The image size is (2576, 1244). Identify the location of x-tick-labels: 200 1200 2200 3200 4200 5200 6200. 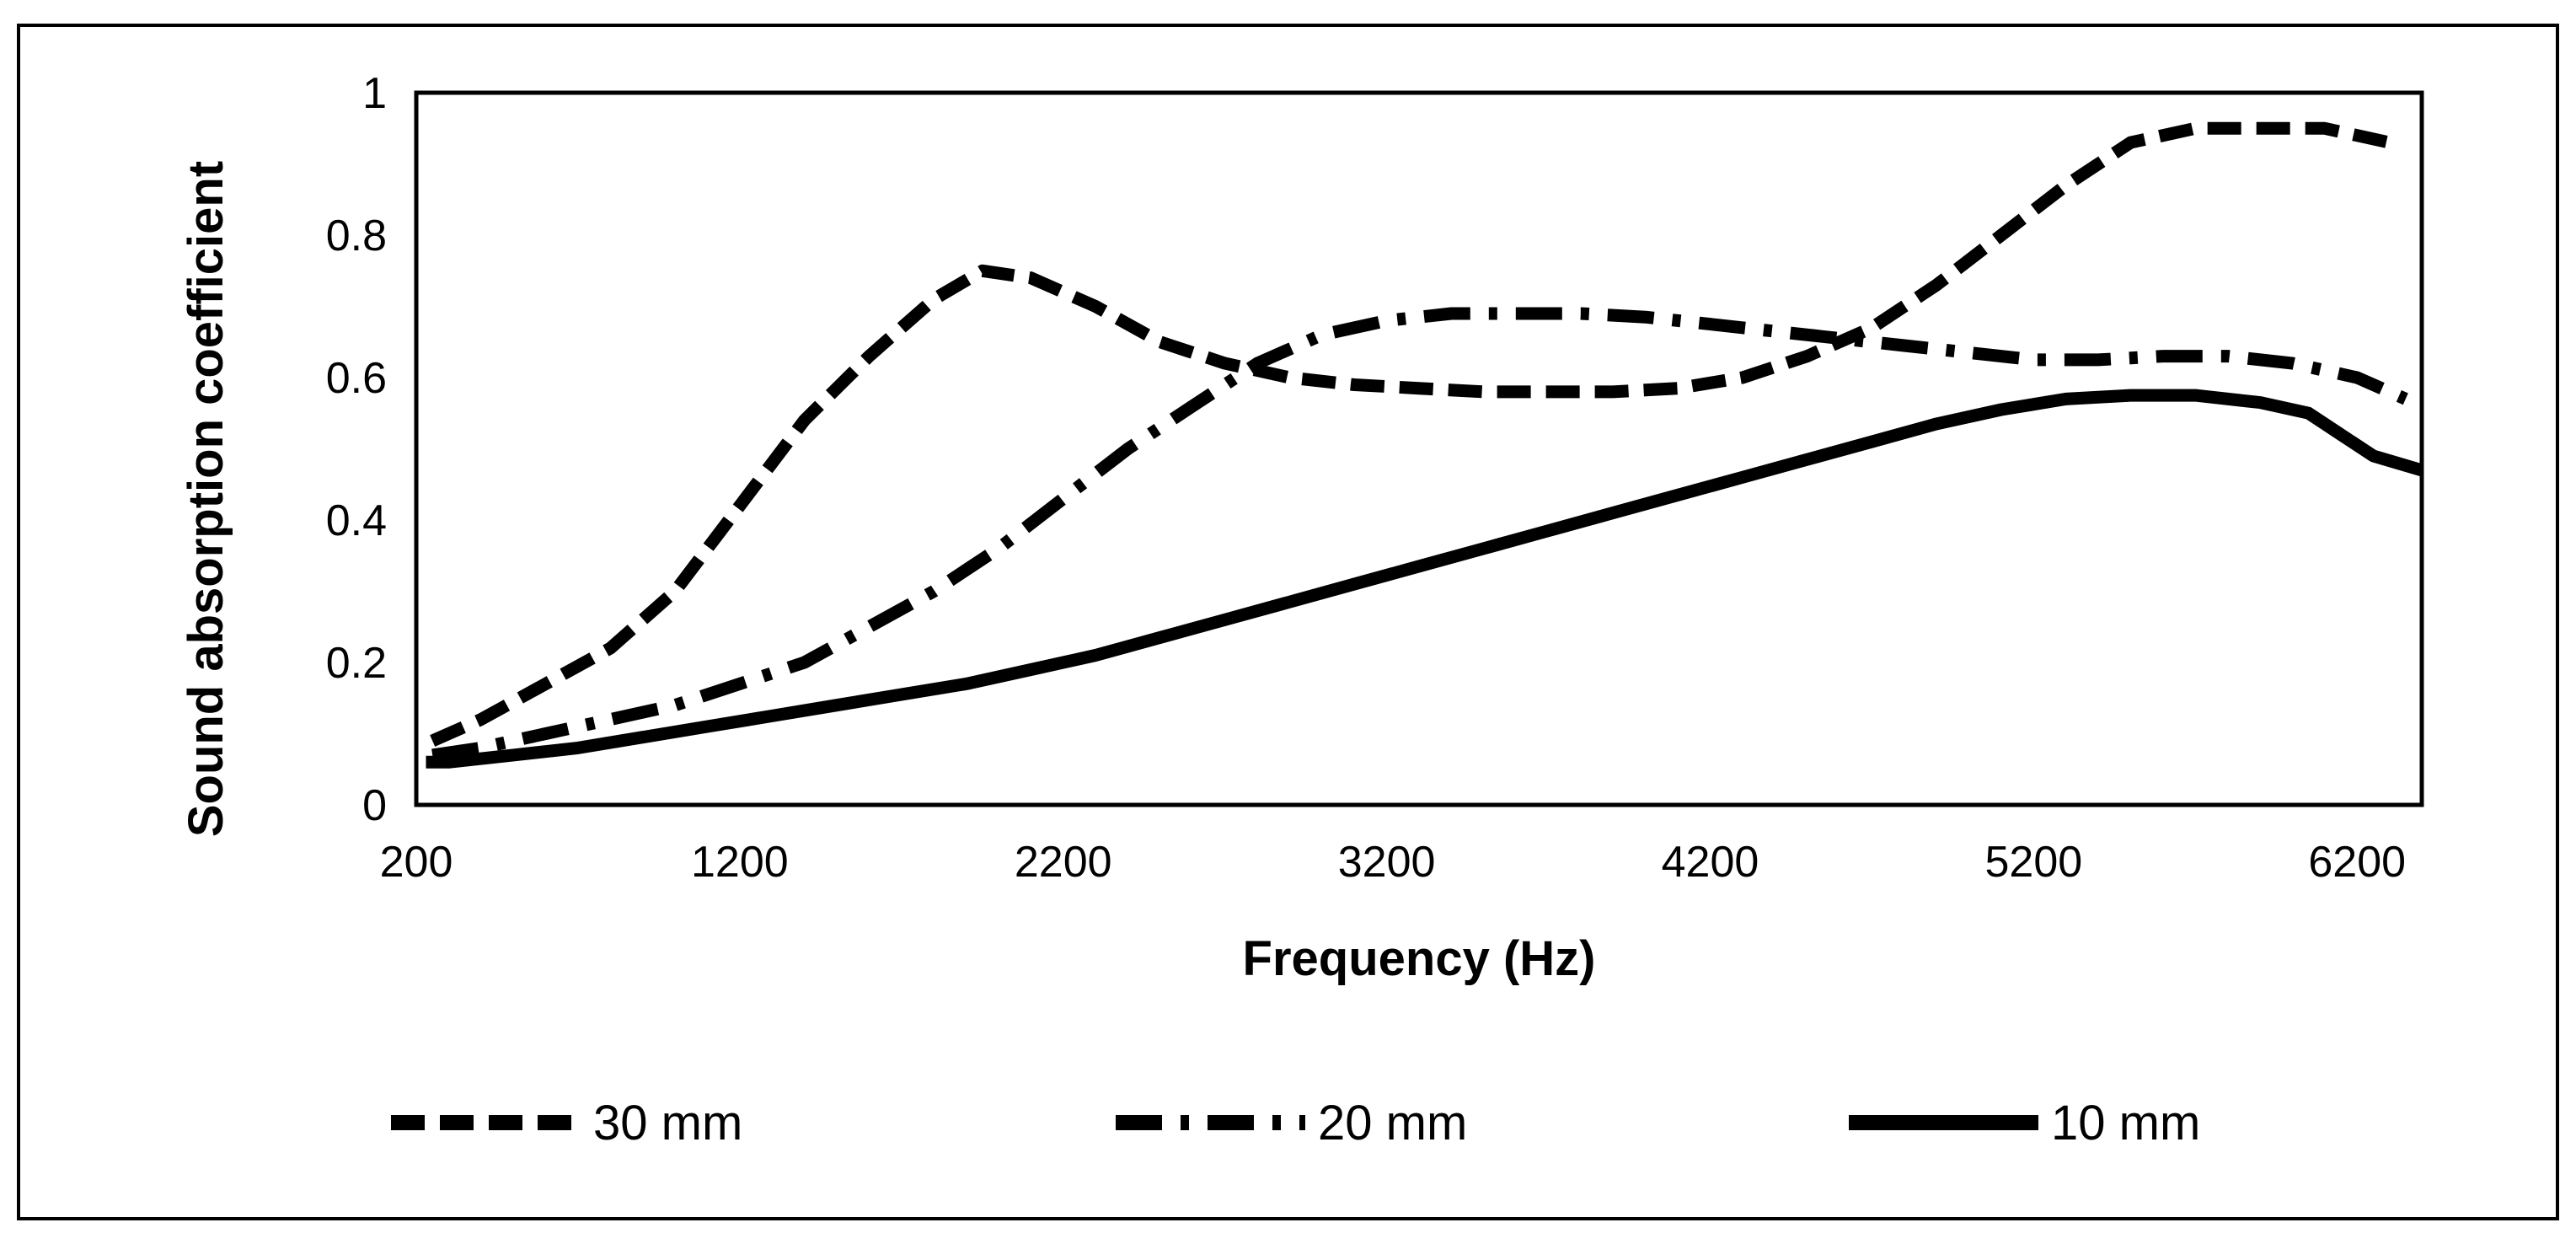
(1393, 862).